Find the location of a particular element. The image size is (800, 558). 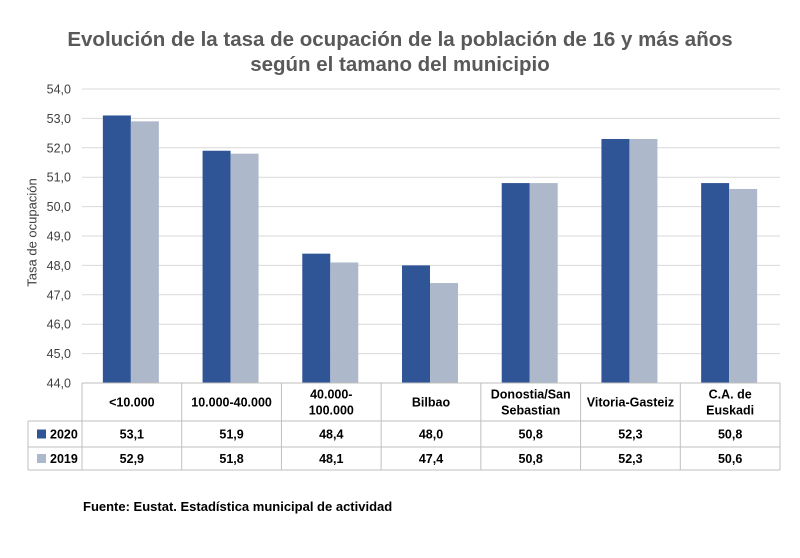

data-label: 50,6 is located at coordinates (730, 459).